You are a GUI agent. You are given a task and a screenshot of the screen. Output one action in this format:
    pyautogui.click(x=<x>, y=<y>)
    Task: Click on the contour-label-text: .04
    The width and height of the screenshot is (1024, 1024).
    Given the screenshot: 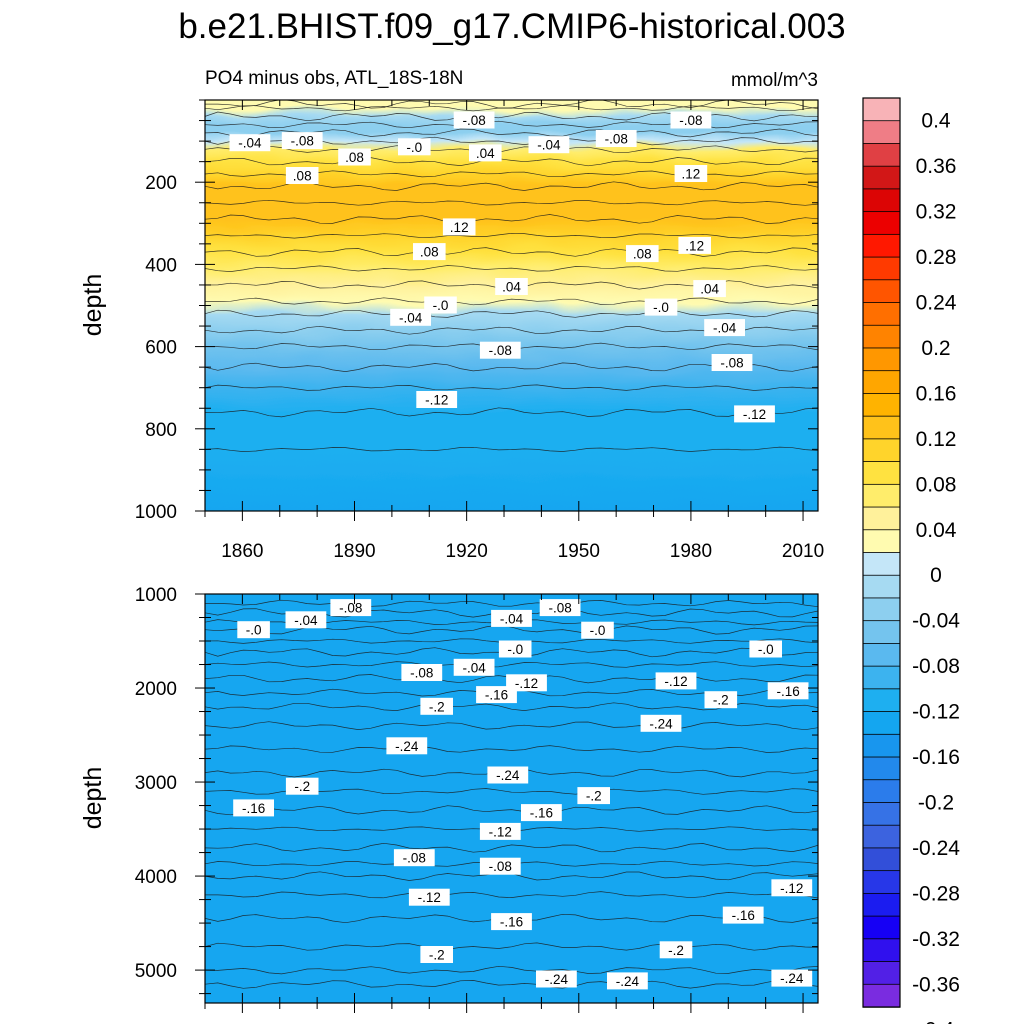 What is the action you would take?
    pyautogui.click(x=485, y=153)
    